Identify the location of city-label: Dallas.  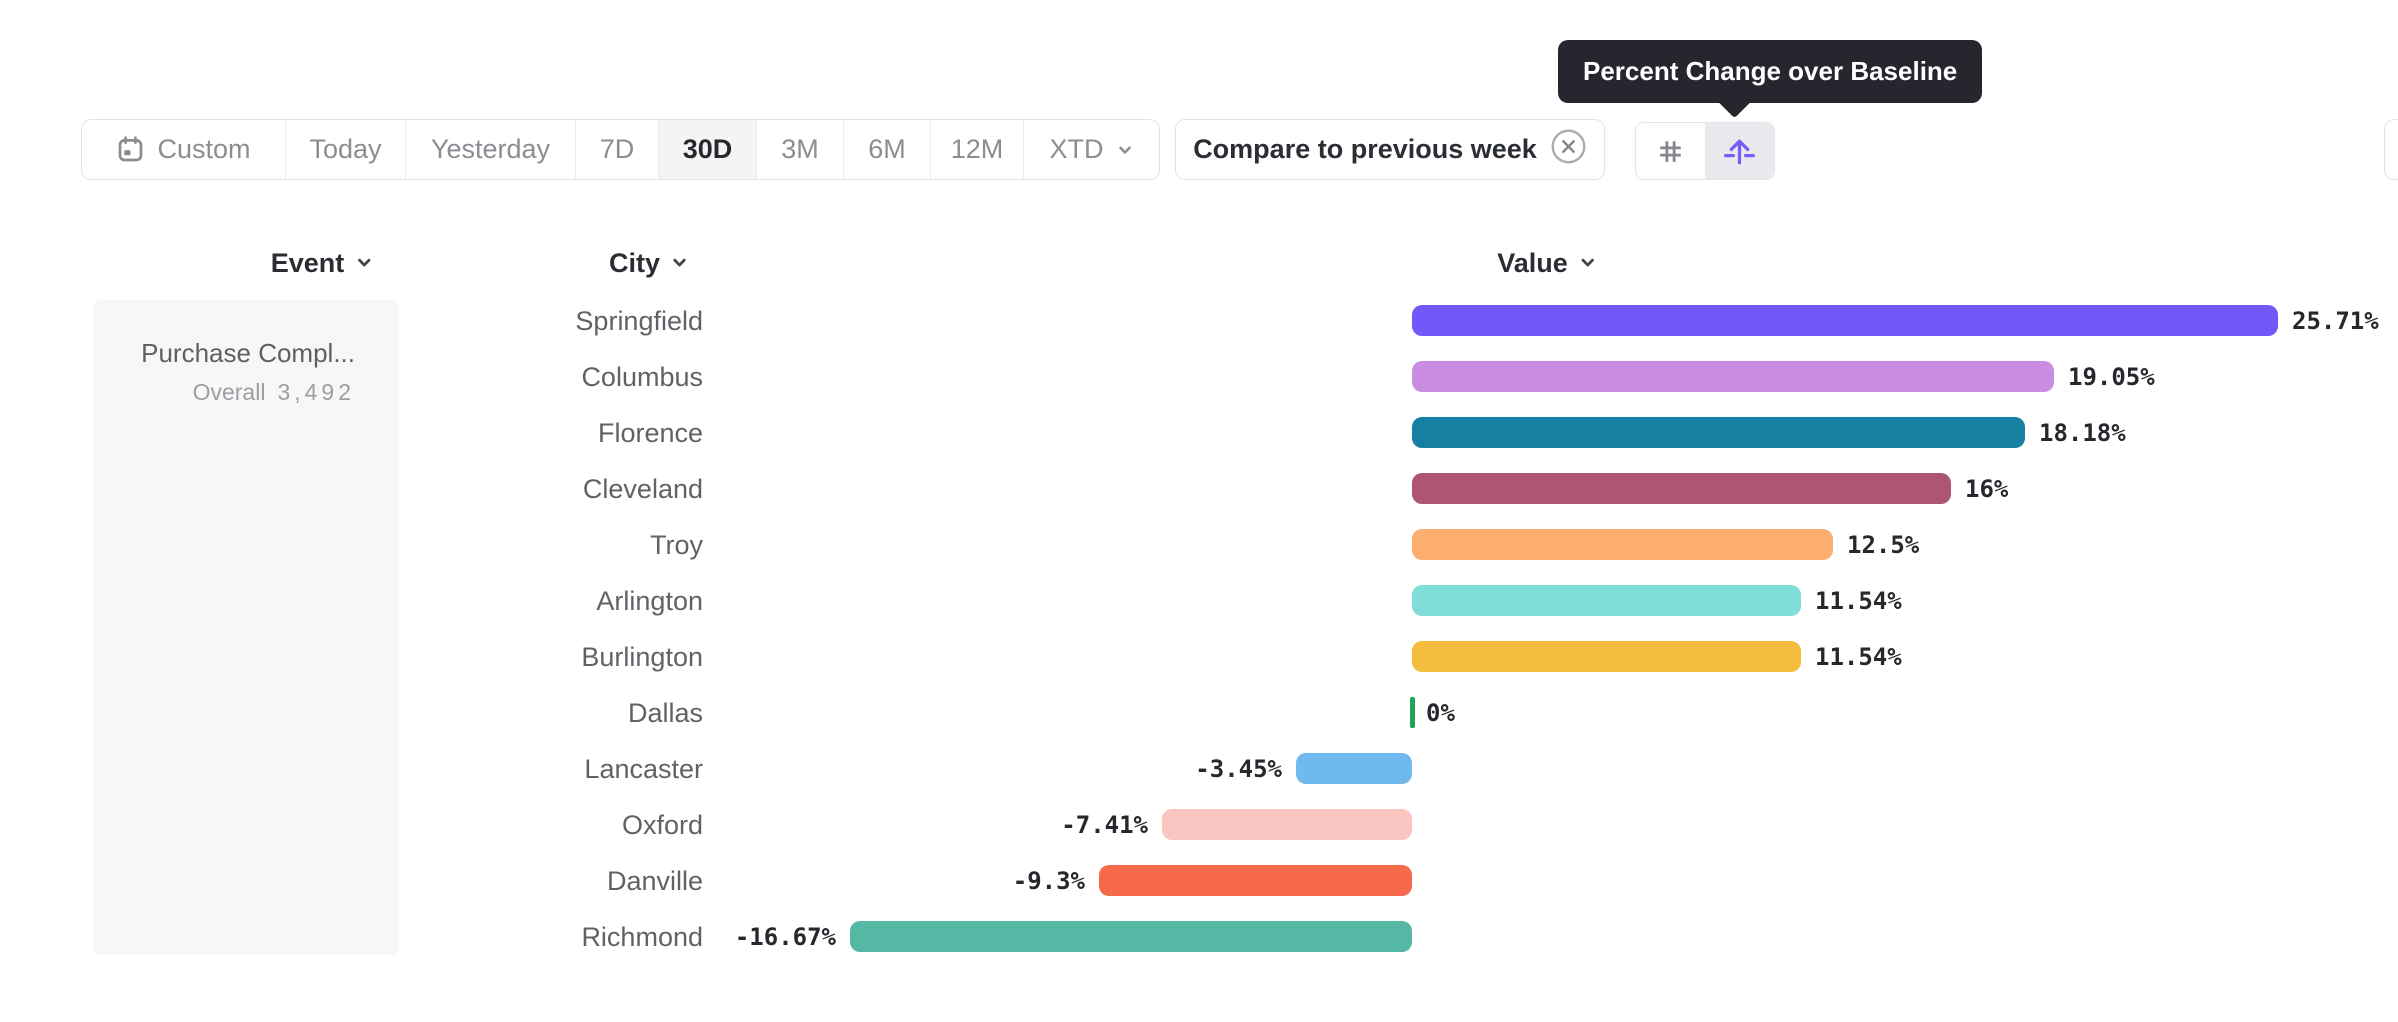
(665, 713).